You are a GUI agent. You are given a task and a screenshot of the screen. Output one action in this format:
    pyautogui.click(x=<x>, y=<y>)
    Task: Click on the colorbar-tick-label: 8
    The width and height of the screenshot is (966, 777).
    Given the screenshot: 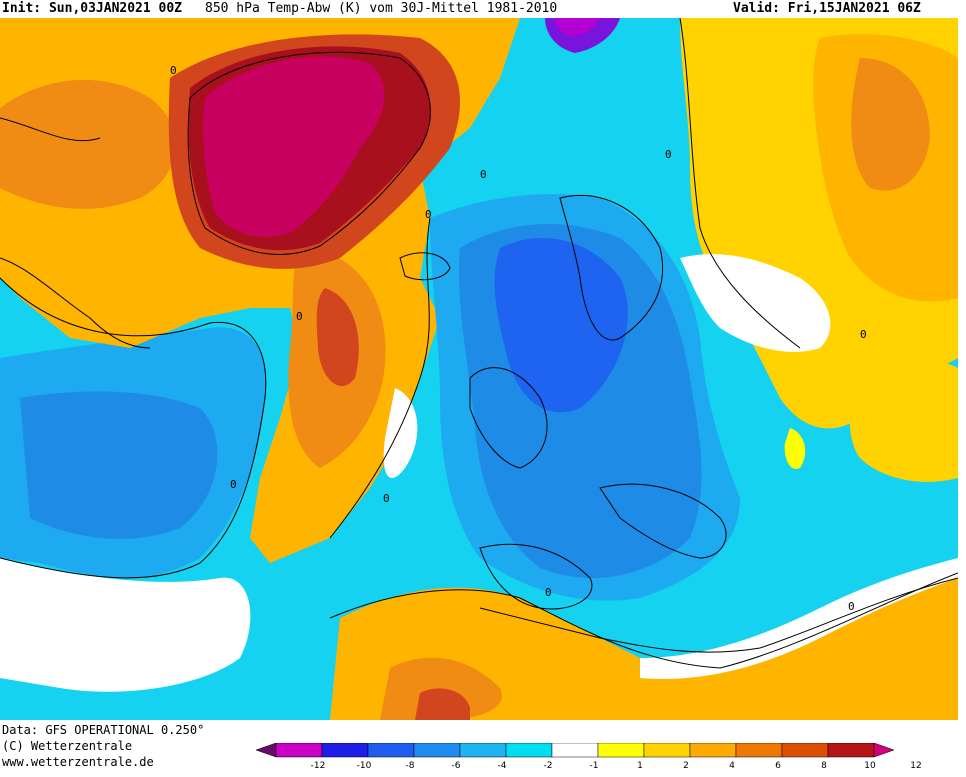 What is the action you would take?
    pyautogui.click(x=824, y=766)
    